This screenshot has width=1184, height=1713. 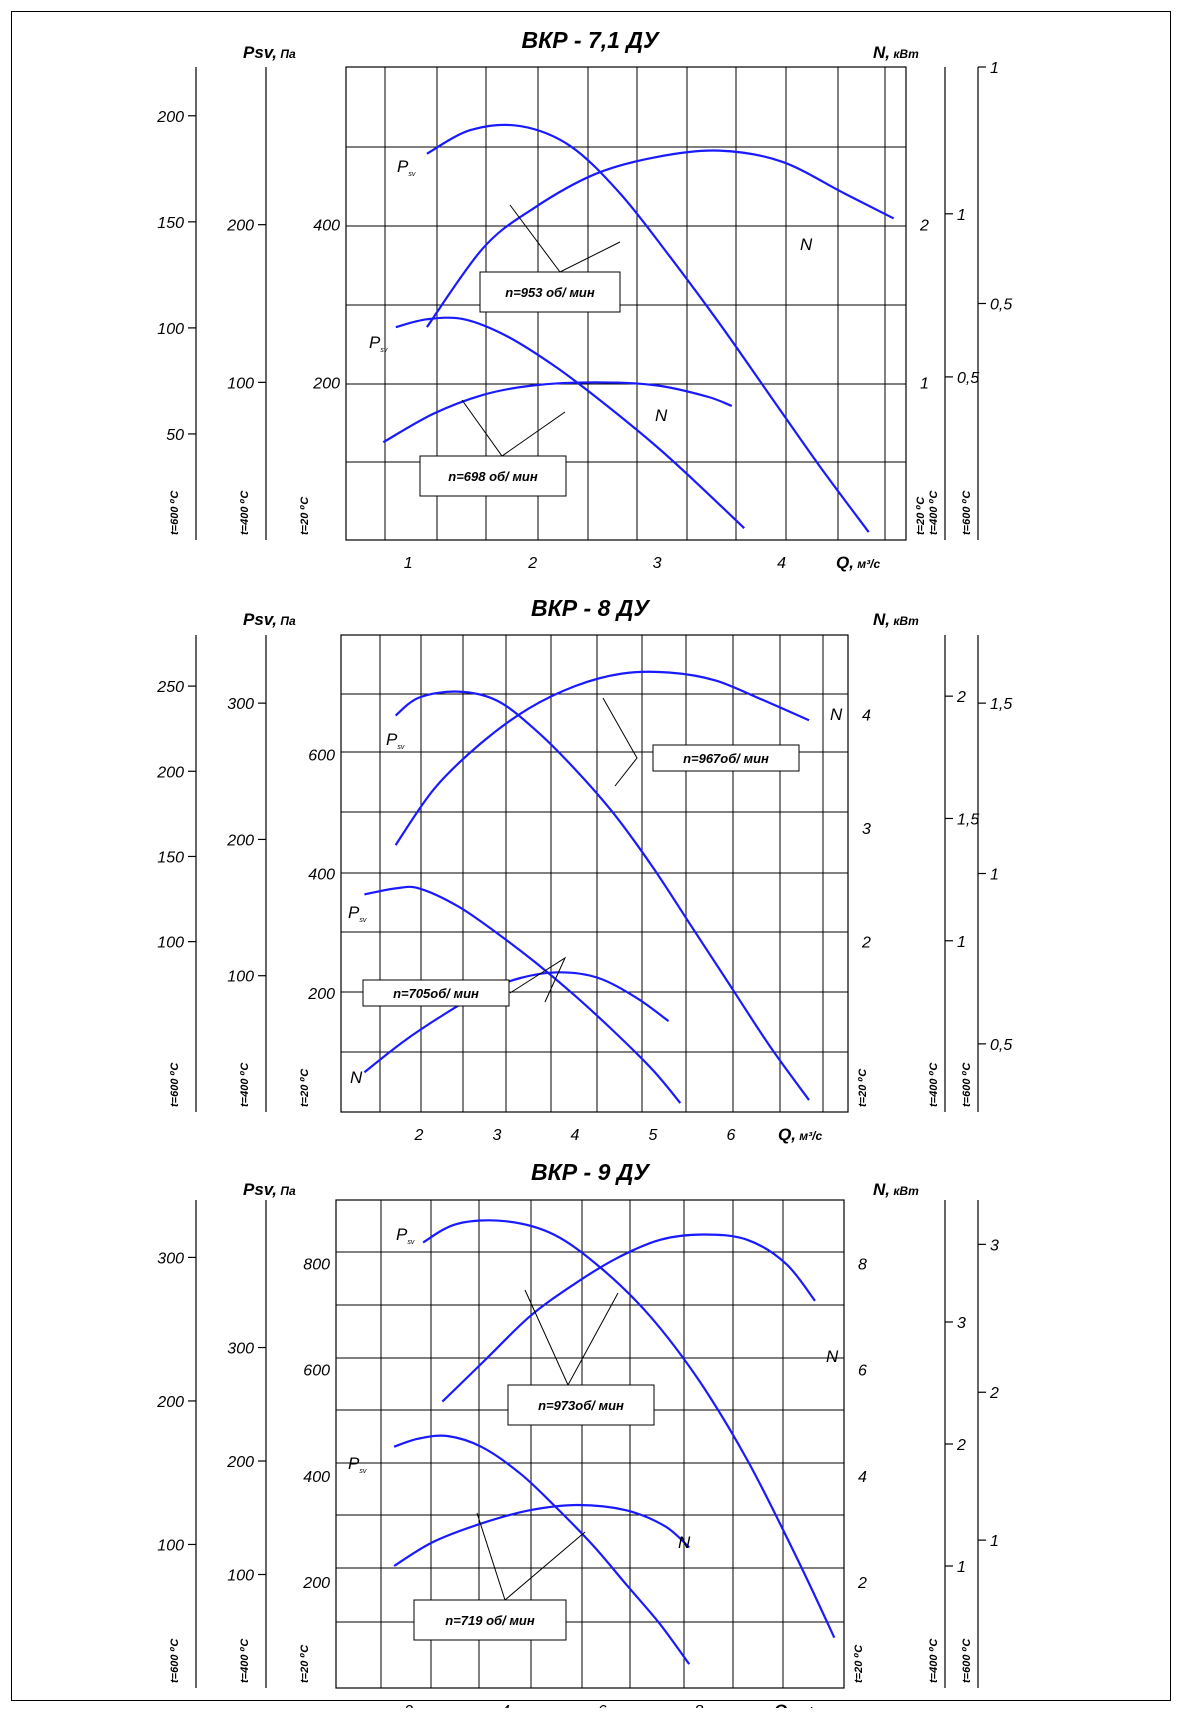 What do you see at coordinates (864, 908) in the screenshot?
I see `power-axis: 2 3 4 t=20 ⁰С` at bounding box center [864, 908].